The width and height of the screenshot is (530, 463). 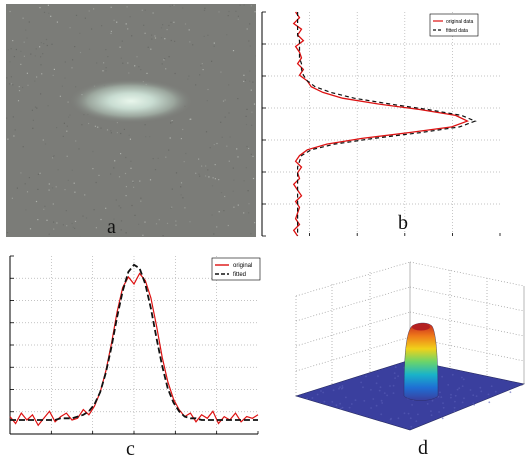 I want to click on chart-b-legend-label: original data, so click(x=459, y=22).